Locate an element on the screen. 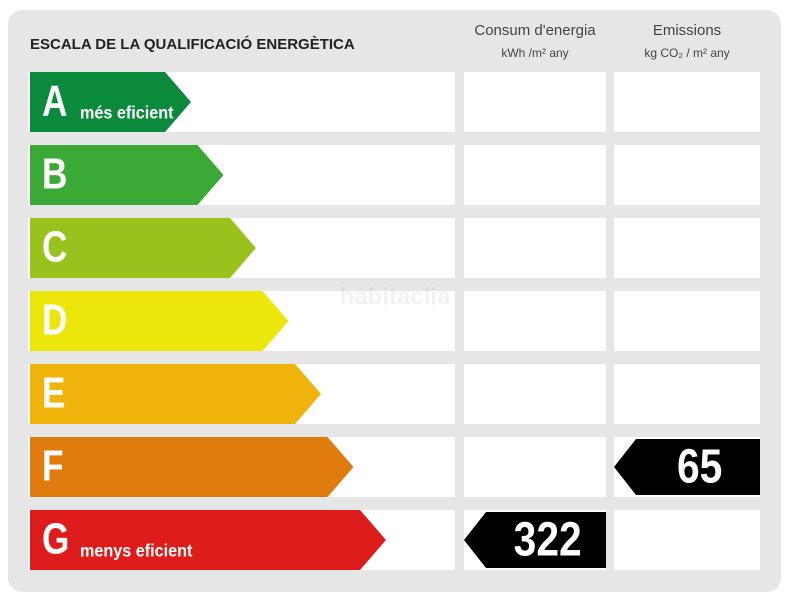 The image size is (789, 600). class-letter: B is located at coordinates (54, 174).